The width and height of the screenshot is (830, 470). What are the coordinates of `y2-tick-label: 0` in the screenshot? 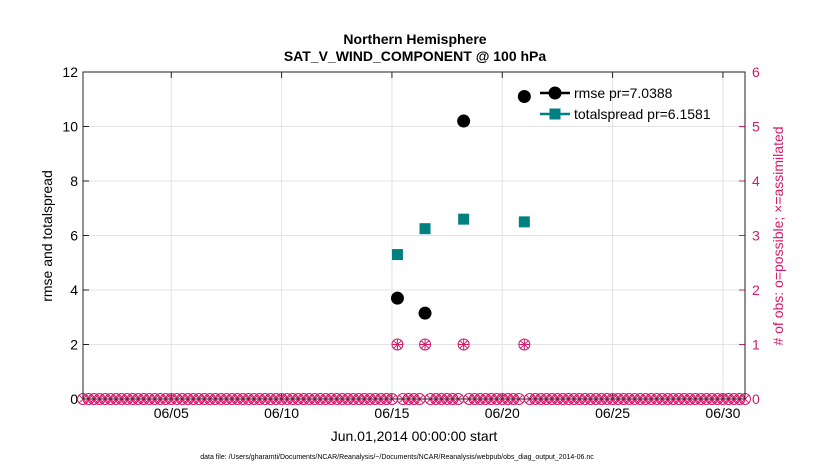 It's located at (756, 399).